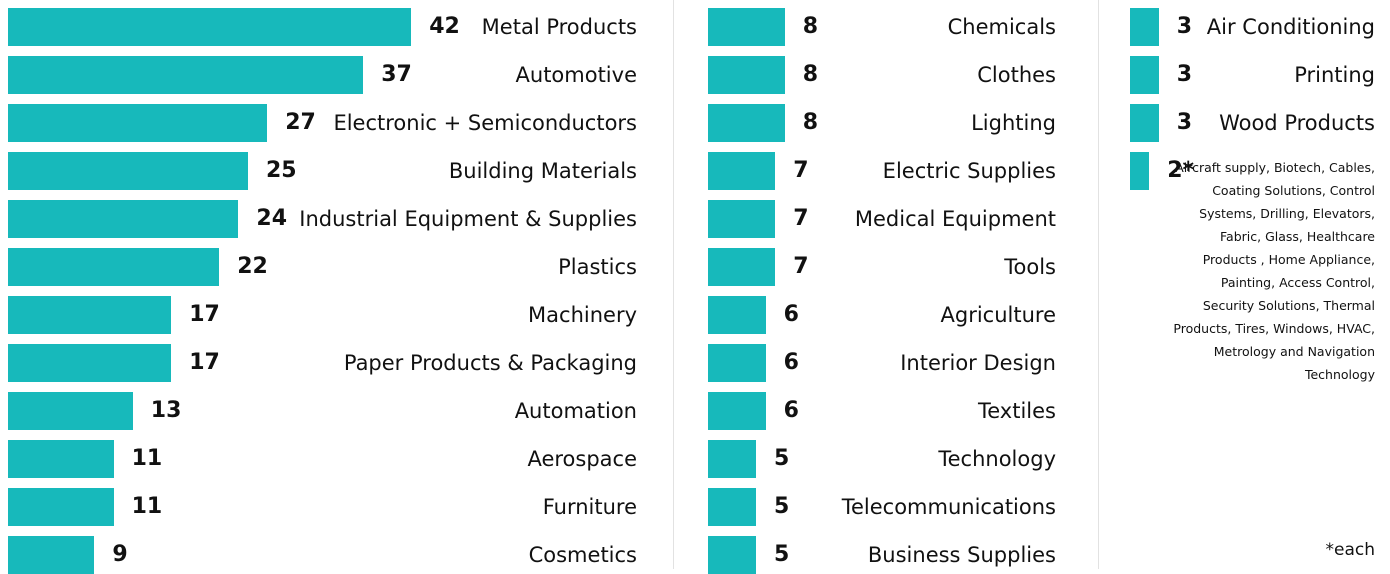 The width and height of the screenshot is (1390, 574). What do you see at coordinates (1334, 75) in the screenshot?
I see `category-label: Printing` at bounding box center [1334, 75].